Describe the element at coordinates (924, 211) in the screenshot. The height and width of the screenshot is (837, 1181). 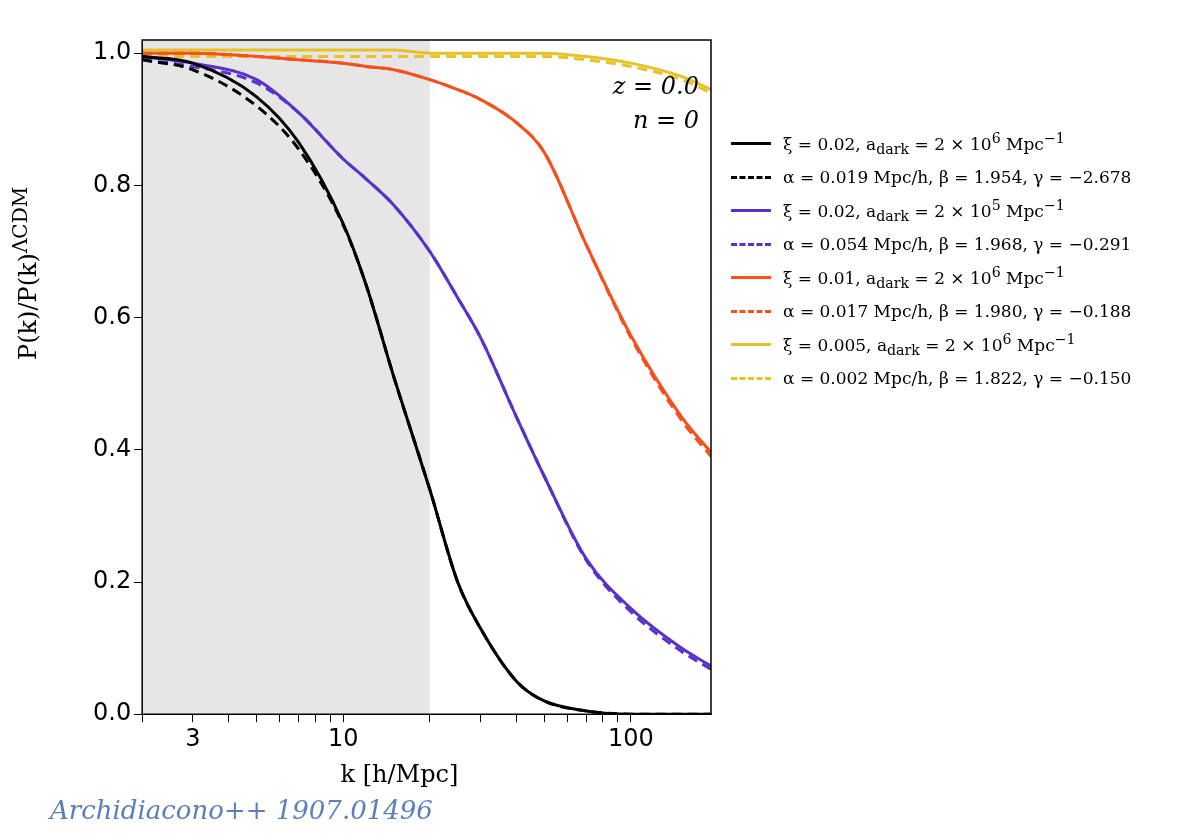
I see `legend-label: ξ = 0.02, a$_{dark}$ = 2 × 10$^{5}$ Mpc$^{−1}$` at that location.